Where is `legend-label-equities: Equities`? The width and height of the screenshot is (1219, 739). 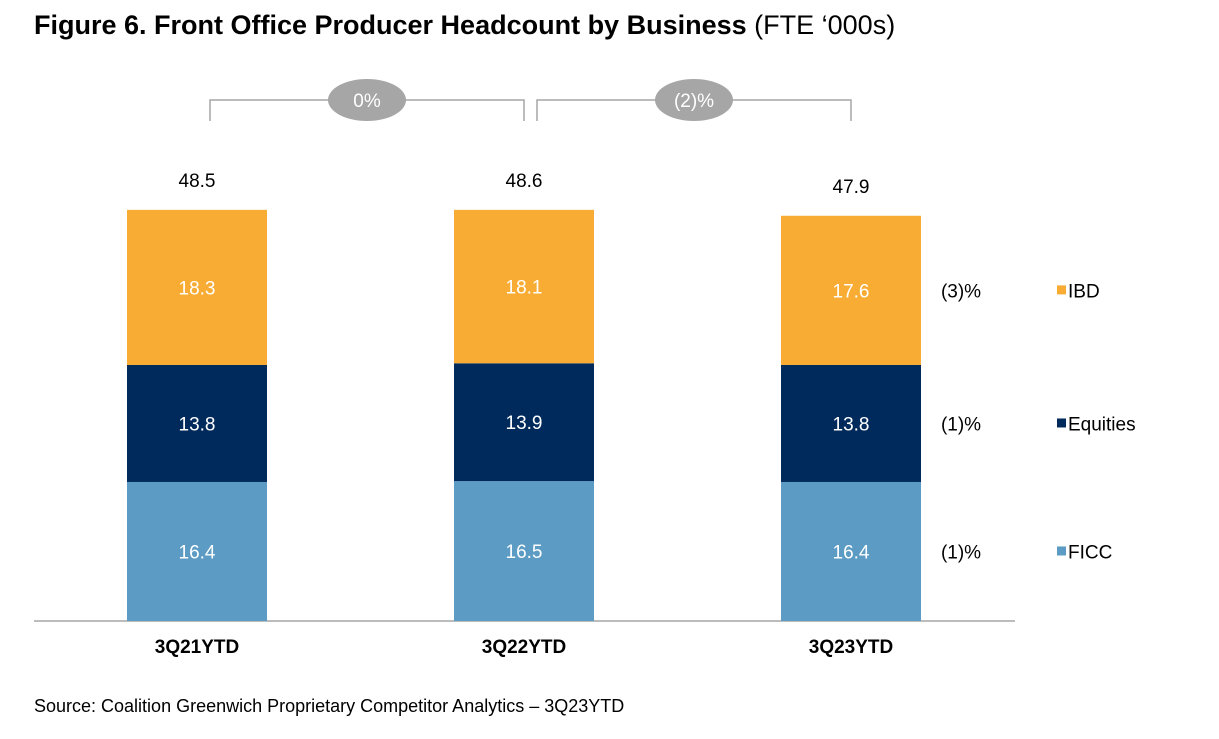
legend-label-equities: Equities is located at coordinates (1102, 424).